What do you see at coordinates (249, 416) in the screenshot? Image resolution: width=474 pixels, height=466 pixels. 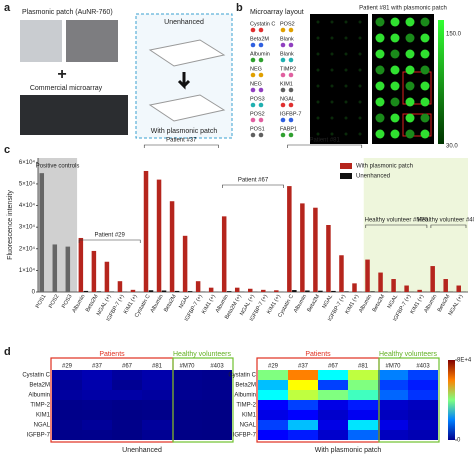 I see `row-label: KIM1` at bounding box center [249, 416].